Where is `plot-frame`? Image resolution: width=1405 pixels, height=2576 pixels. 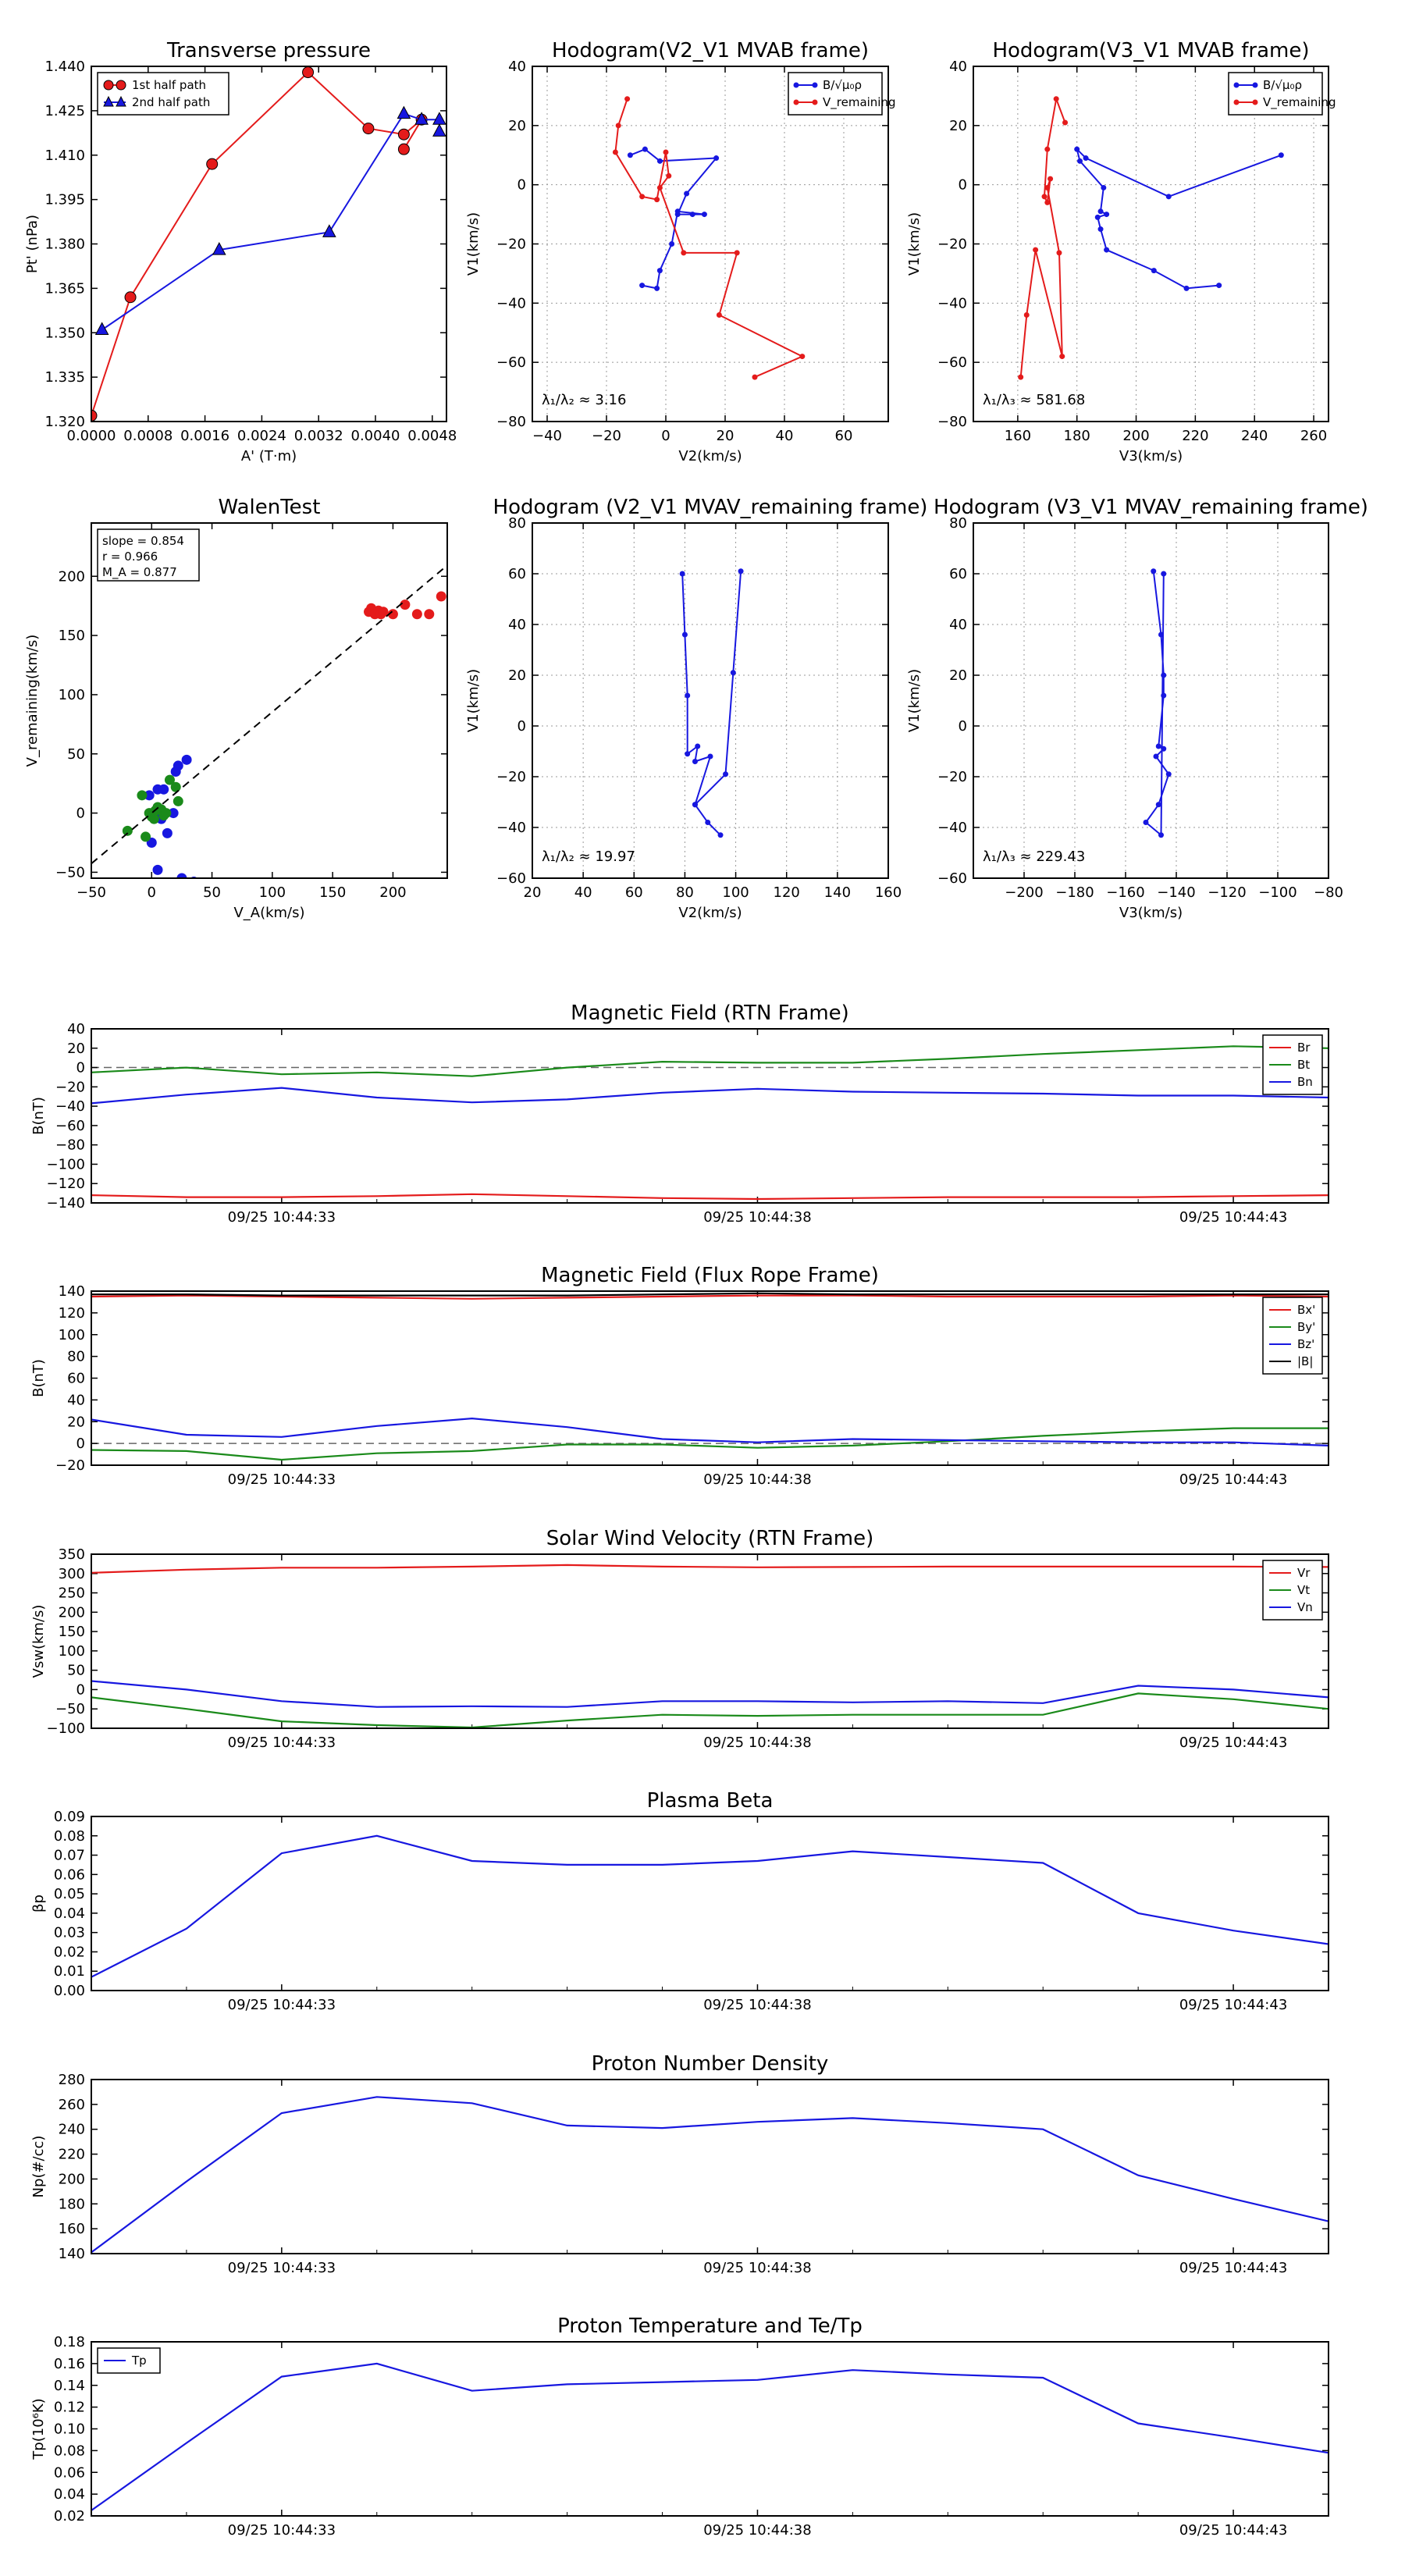 plot-frame is located at coordinates (710, 1116).